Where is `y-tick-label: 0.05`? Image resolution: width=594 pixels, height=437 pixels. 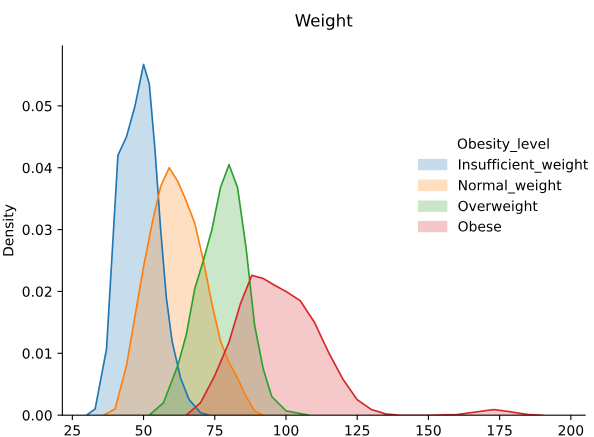
y-tick-label: 0.05 is located at coordinates (37, 106).